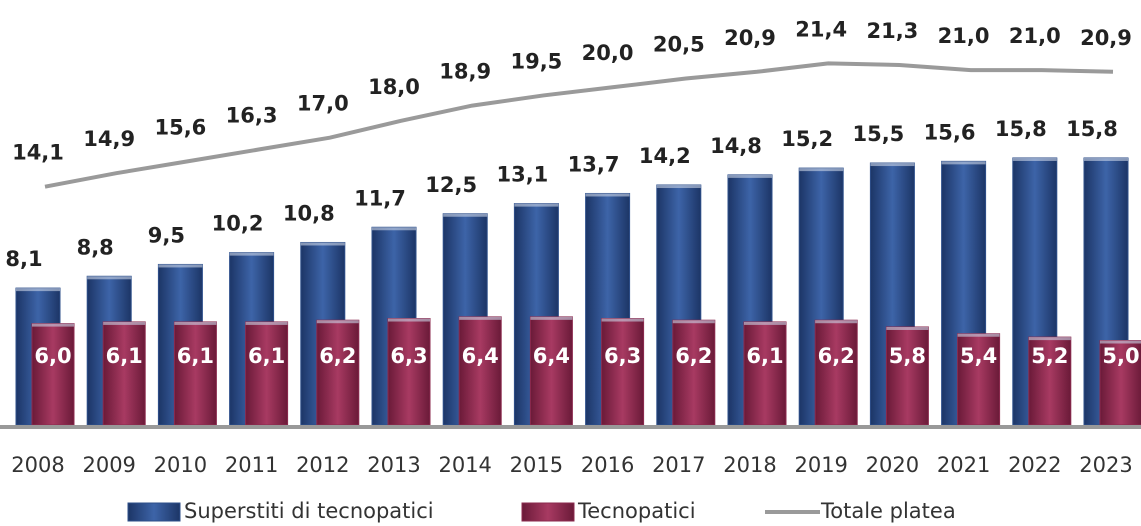  Describe the element at coordinates (679, 45) in the screenshot. I see `data-label: 20,5` at that location.